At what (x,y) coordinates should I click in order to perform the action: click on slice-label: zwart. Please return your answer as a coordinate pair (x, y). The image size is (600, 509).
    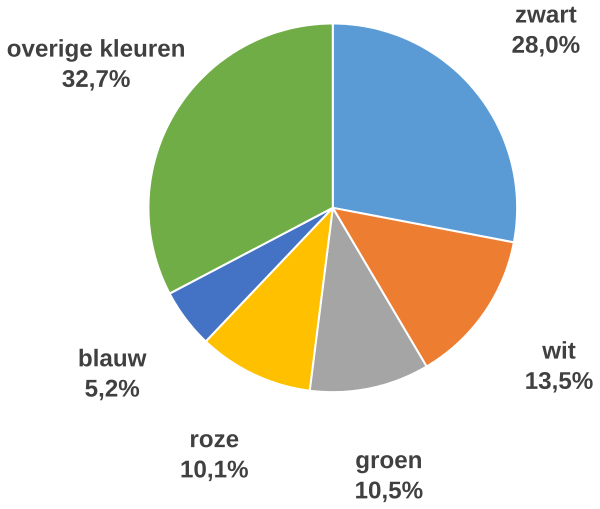
    Looking at the image, I should click on (546, 14).